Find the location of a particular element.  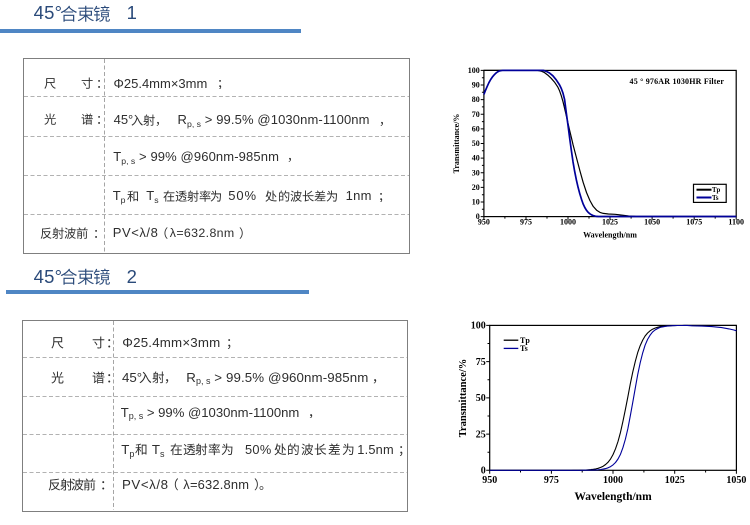

svg-text: 1100 is located at coordinates (736, 222).